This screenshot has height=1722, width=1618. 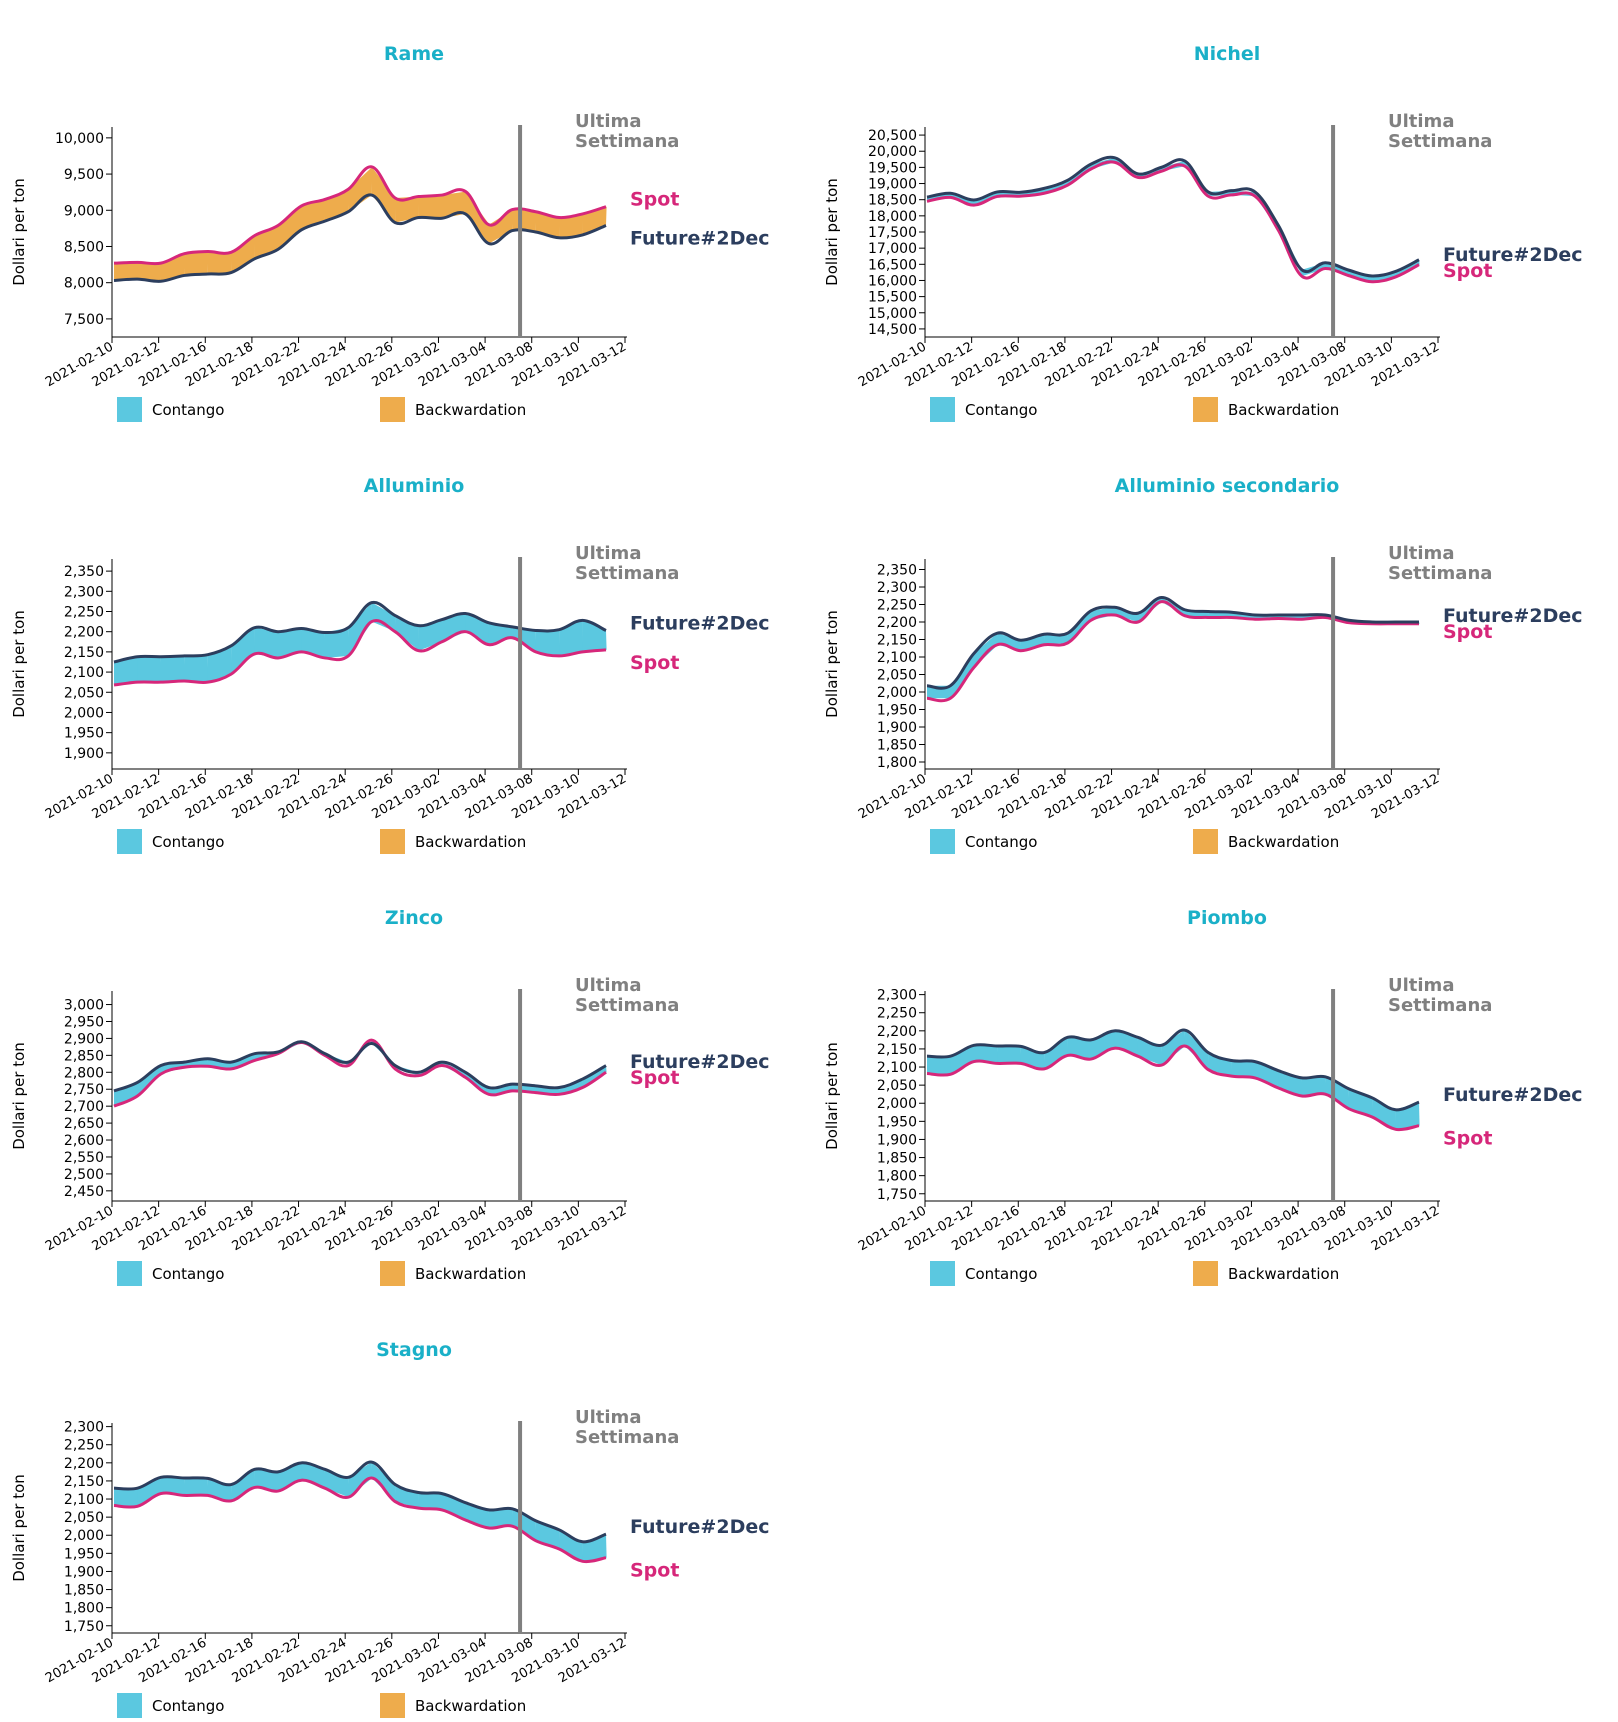 I want to click on y-tick-label: 16,000, so click(x=892, y=281).